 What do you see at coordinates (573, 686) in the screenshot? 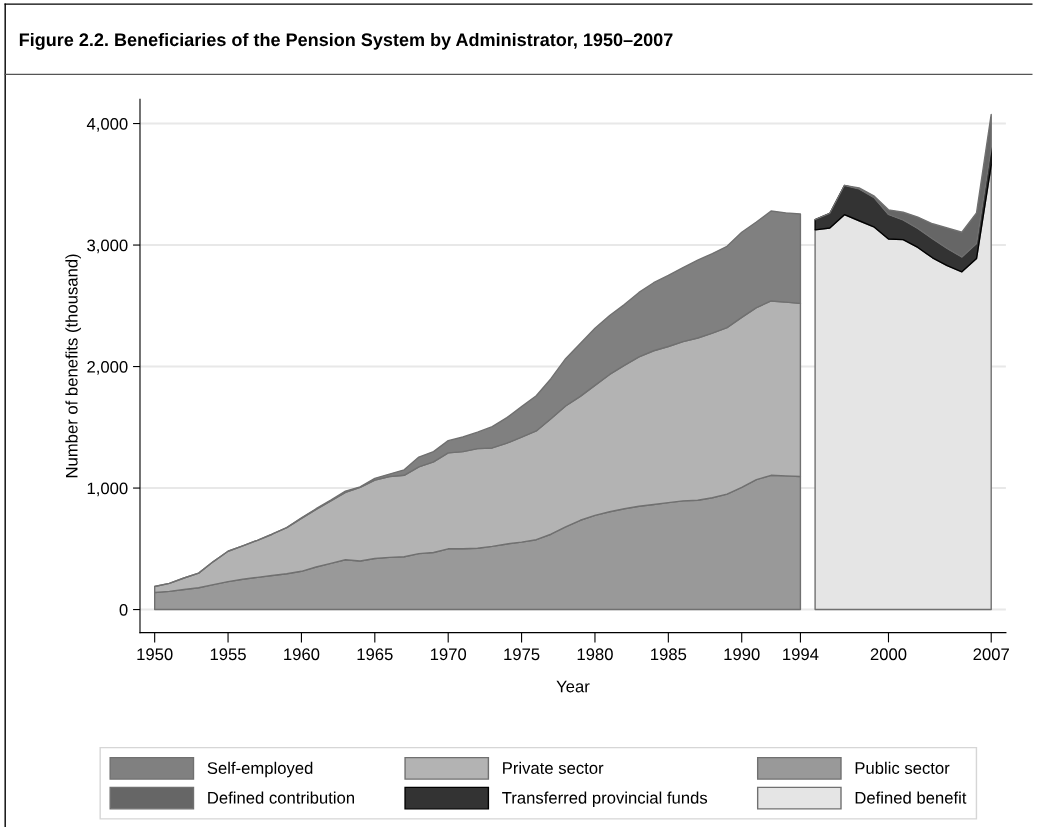
I see `x-axis-title: Year` at bounding box center [573, 686].